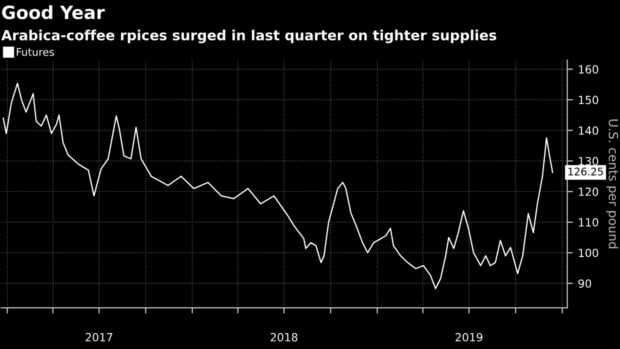 Image resolution: width=620 pixels, height=349 pixels. Describe the element at coordinates (53, 12) in the screenshot. I see `chart-title: Good Year` at that location.